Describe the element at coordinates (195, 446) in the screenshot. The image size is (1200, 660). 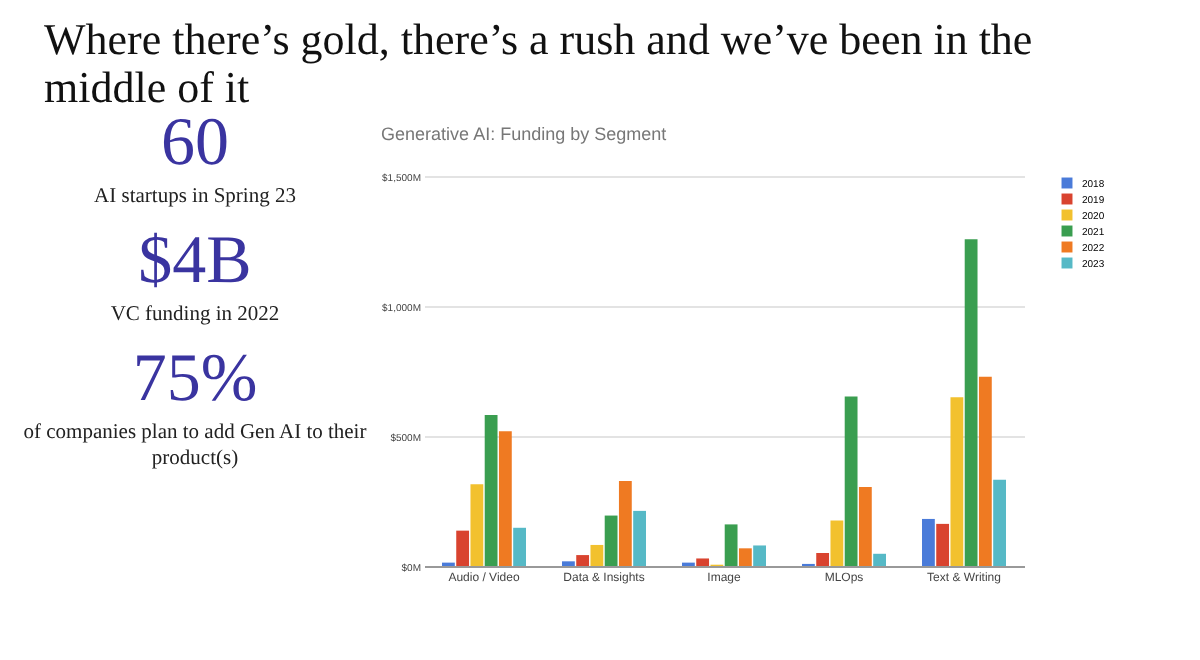
I see `text: of companies plan to add Gen AI to their product(s)` at that location.